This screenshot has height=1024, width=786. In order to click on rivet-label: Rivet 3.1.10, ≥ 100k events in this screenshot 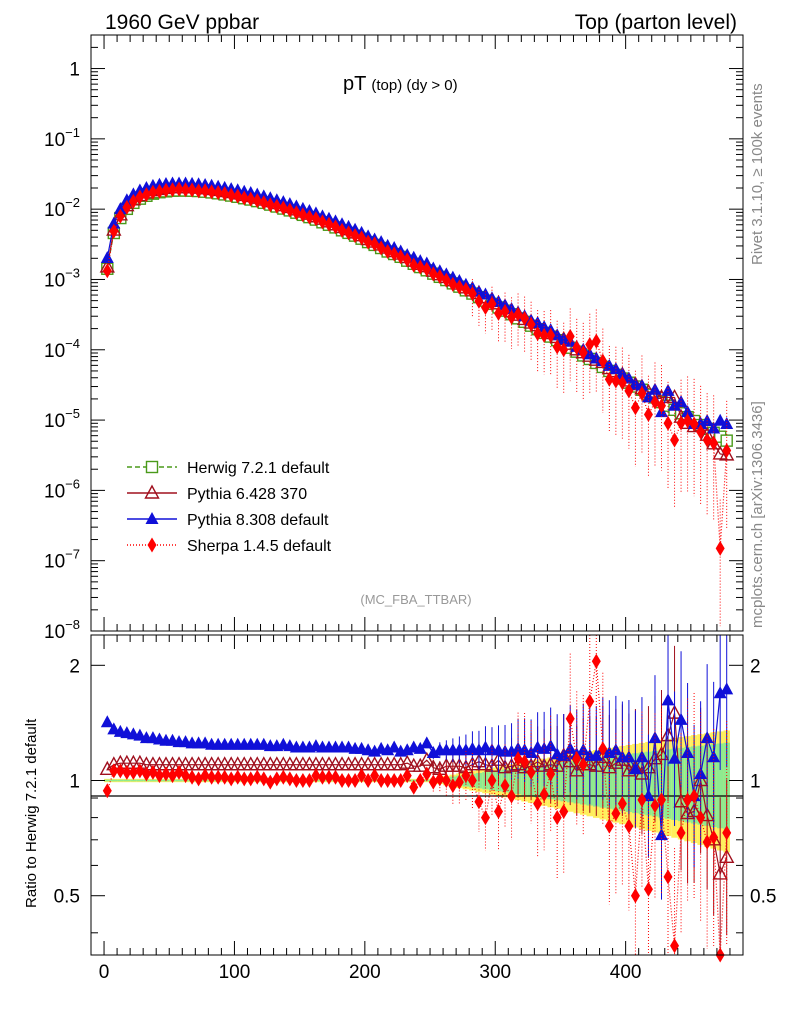, I will do `click(757, 174)`.